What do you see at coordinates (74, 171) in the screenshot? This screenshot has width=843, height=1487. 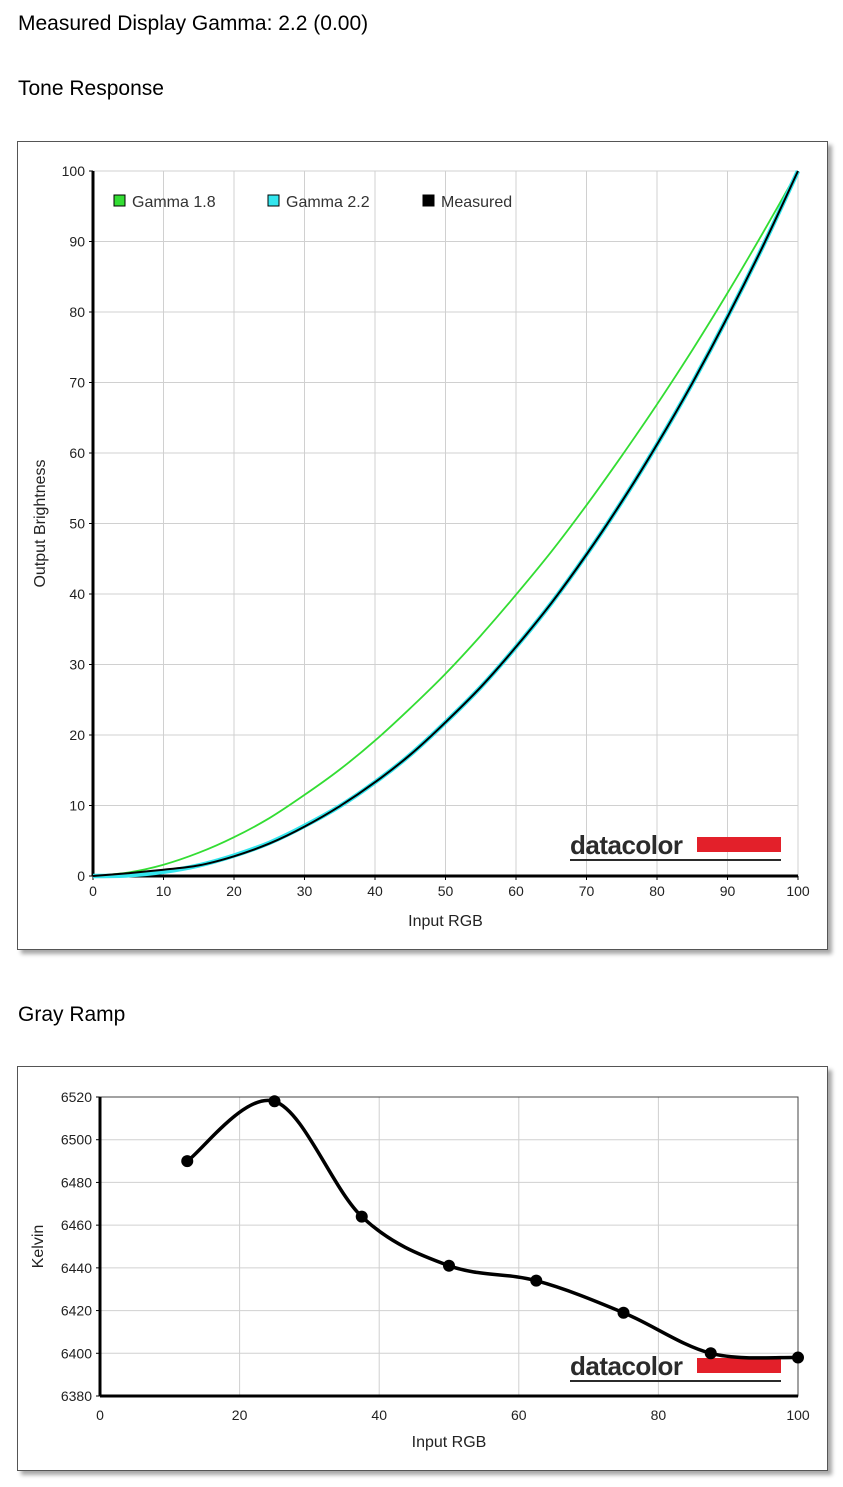 I see `y-tick-label: 100` at bounding box center [74, 171].